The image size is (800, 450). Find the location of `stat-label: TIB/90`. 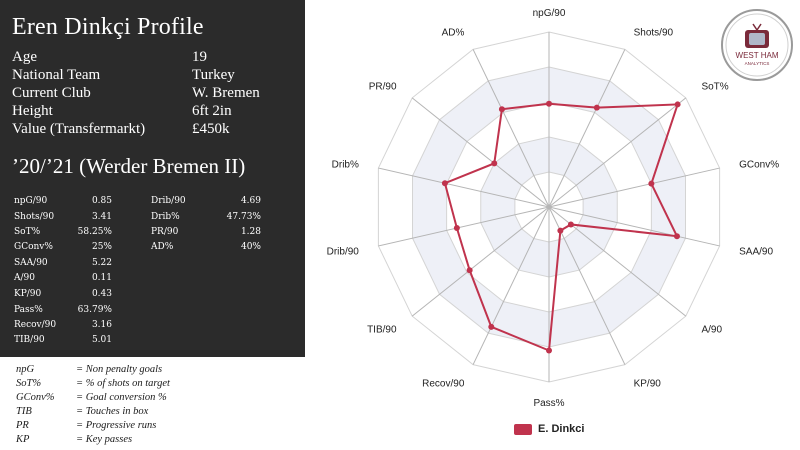

stat-label: TIB/90 is located at coordinates (29, 340).